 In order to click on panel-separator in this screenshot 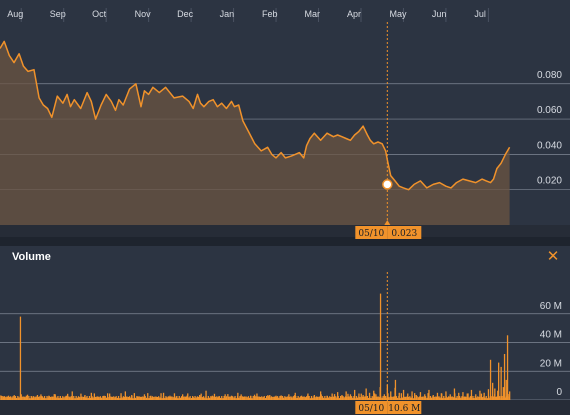, I will do `click(285, 241)`.